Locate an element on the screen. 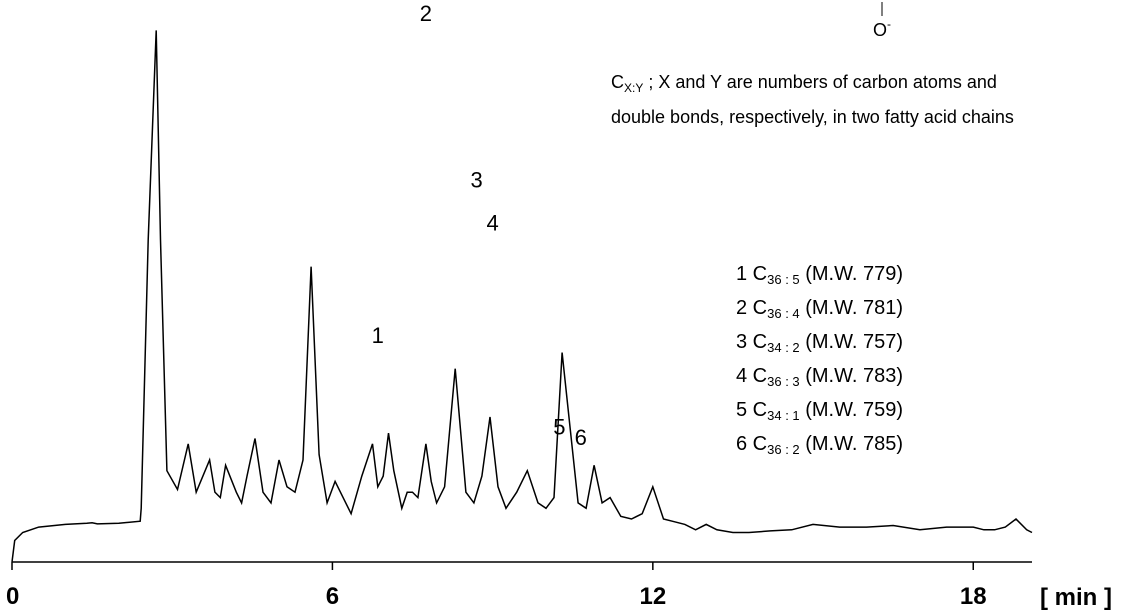  legend-entry-5: 5 C34 : 1 (M.W. 759) is located at coordinates (819, 411).